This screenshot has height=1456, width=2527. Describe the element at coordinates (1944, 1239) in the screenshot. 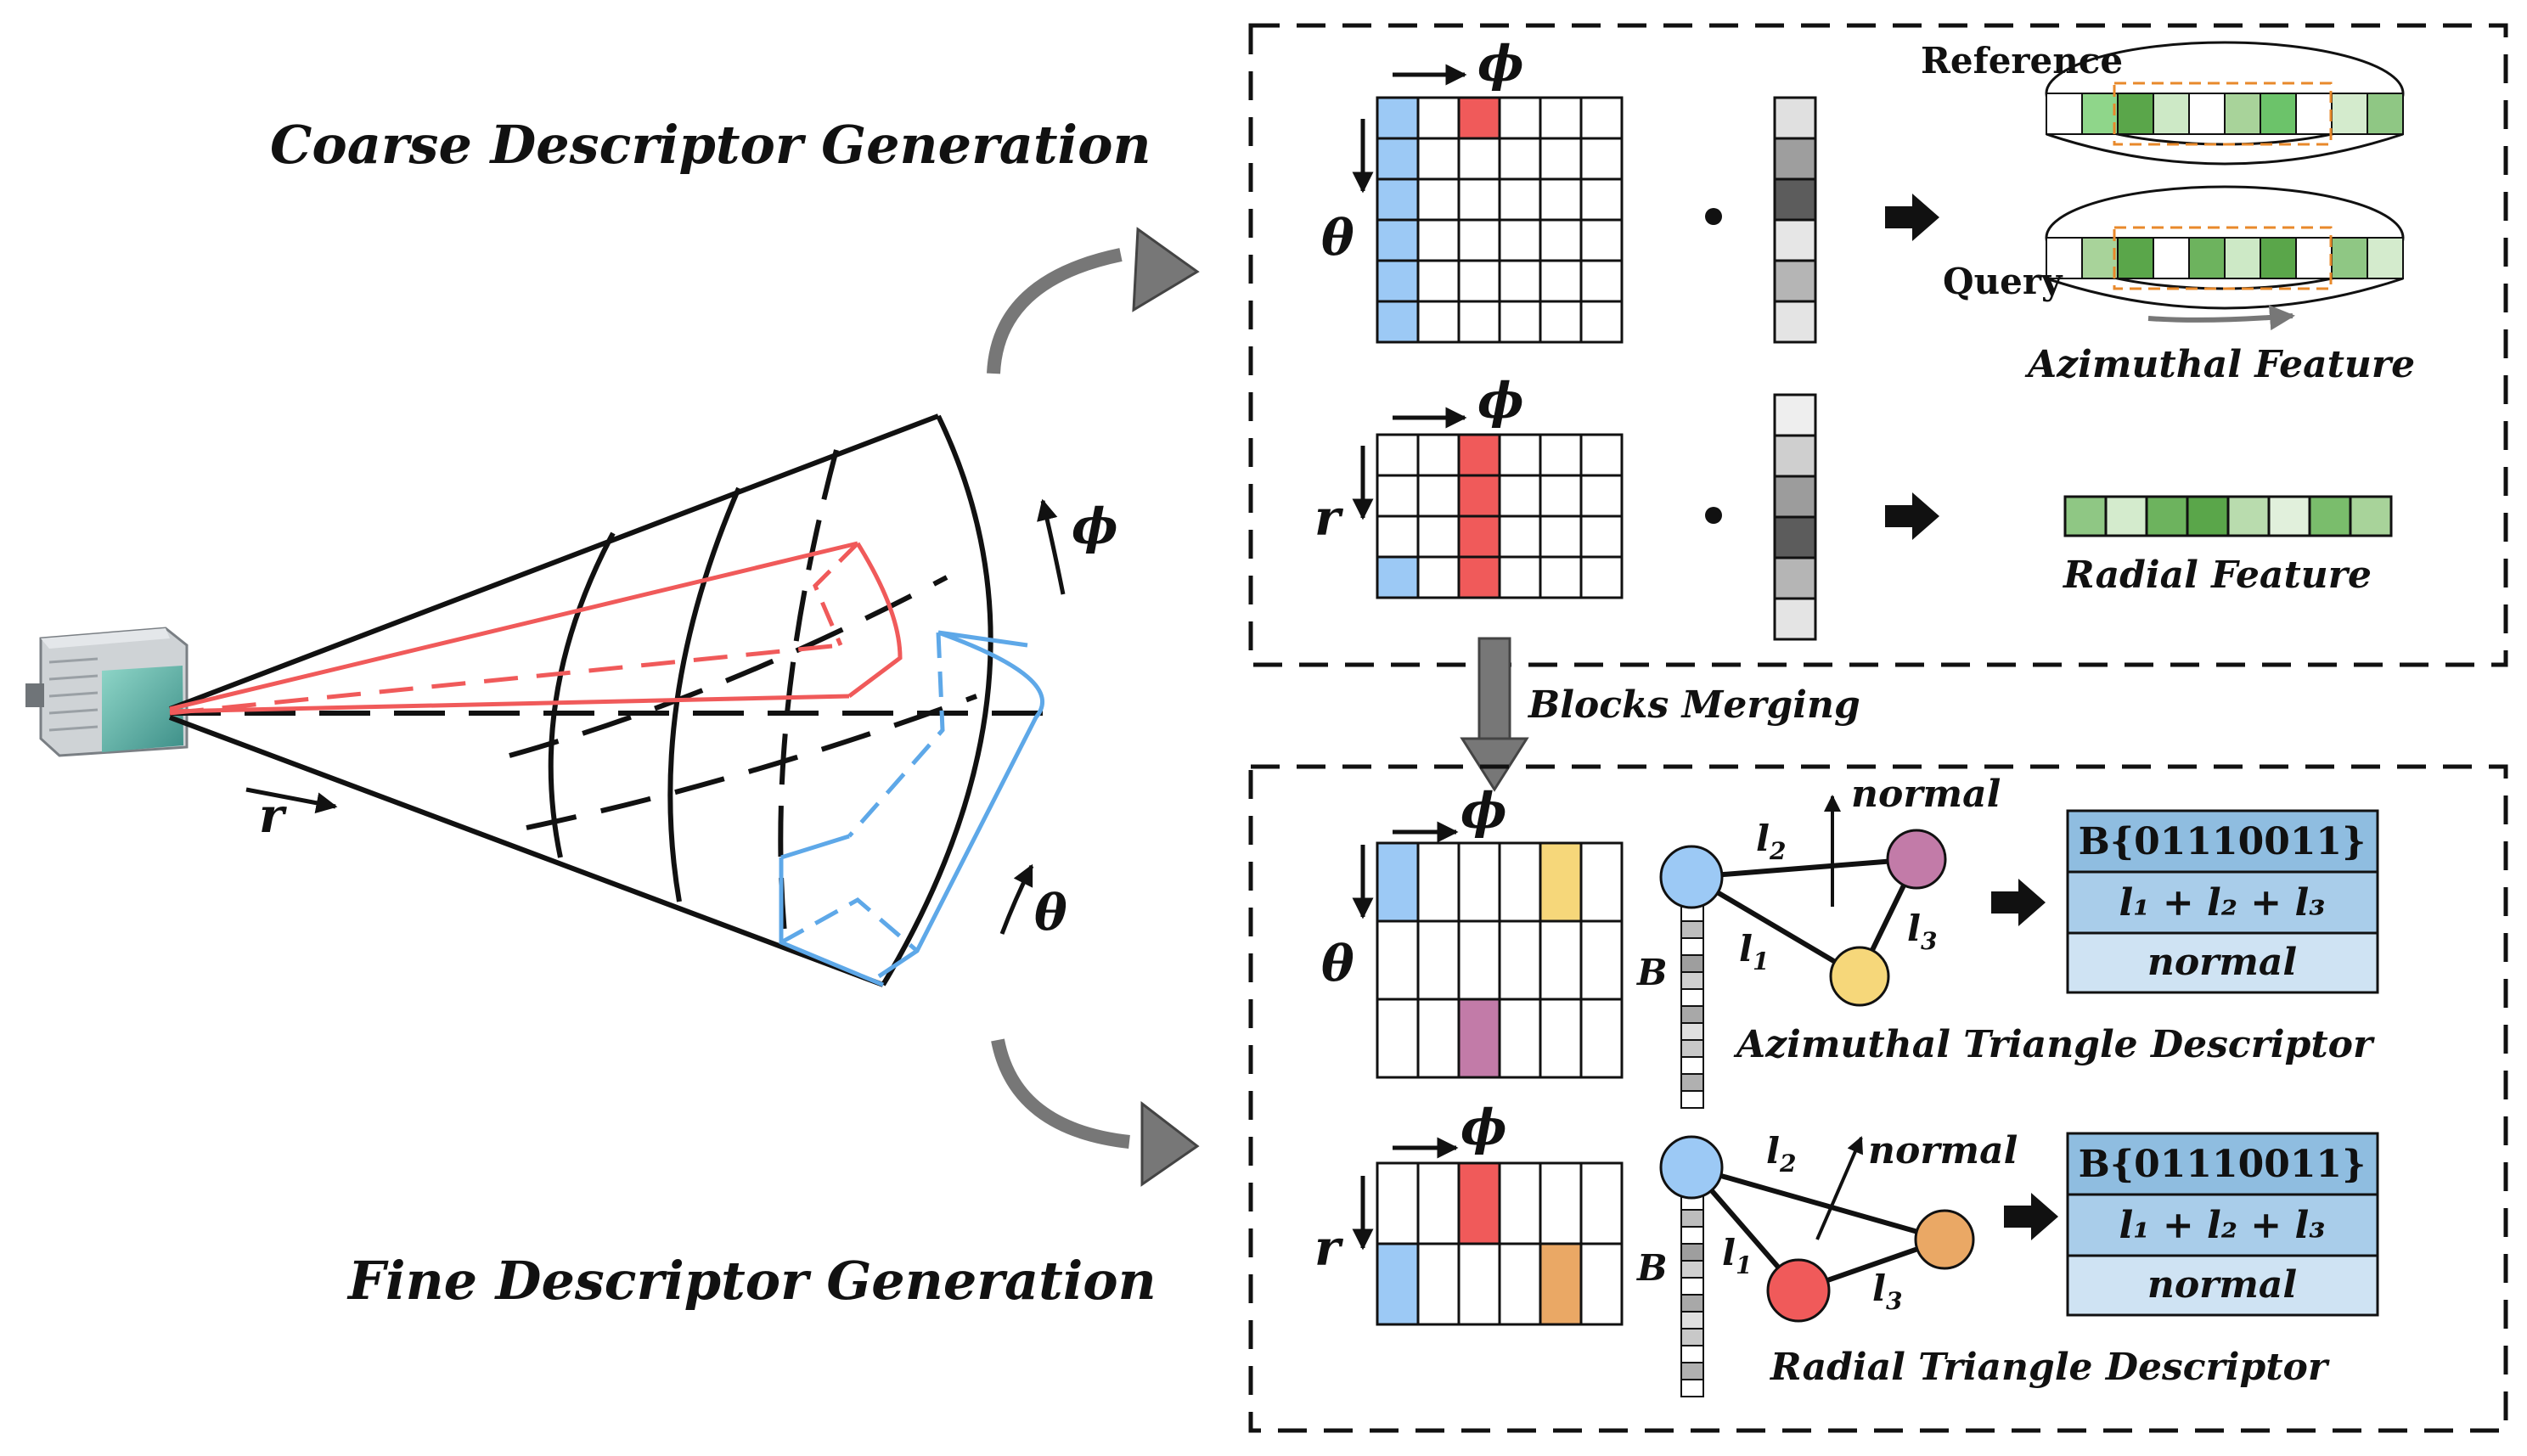

I see `rad-node-orange` at that location.